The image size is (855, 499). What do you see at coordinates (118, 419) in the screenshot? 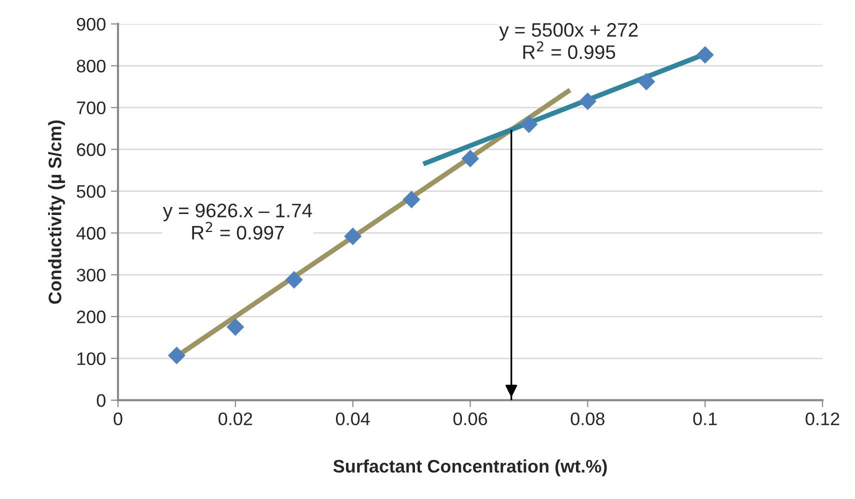
I see `x-tick-label: 0` at bounding box center [118, 419].